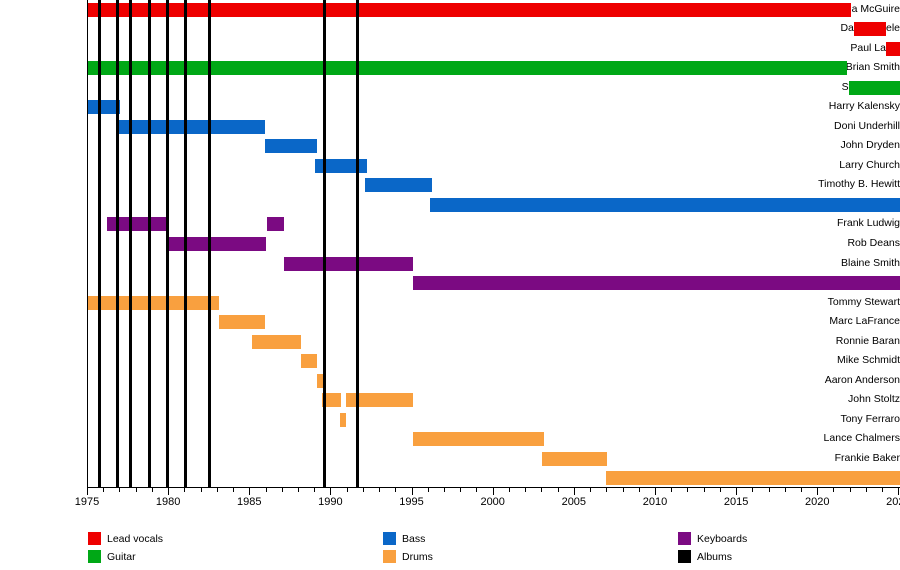  What do you see at coordinates (868, 223) in the screenshot?
I see `row-label: Frank Ludwig` at bounding box center [868, 223].